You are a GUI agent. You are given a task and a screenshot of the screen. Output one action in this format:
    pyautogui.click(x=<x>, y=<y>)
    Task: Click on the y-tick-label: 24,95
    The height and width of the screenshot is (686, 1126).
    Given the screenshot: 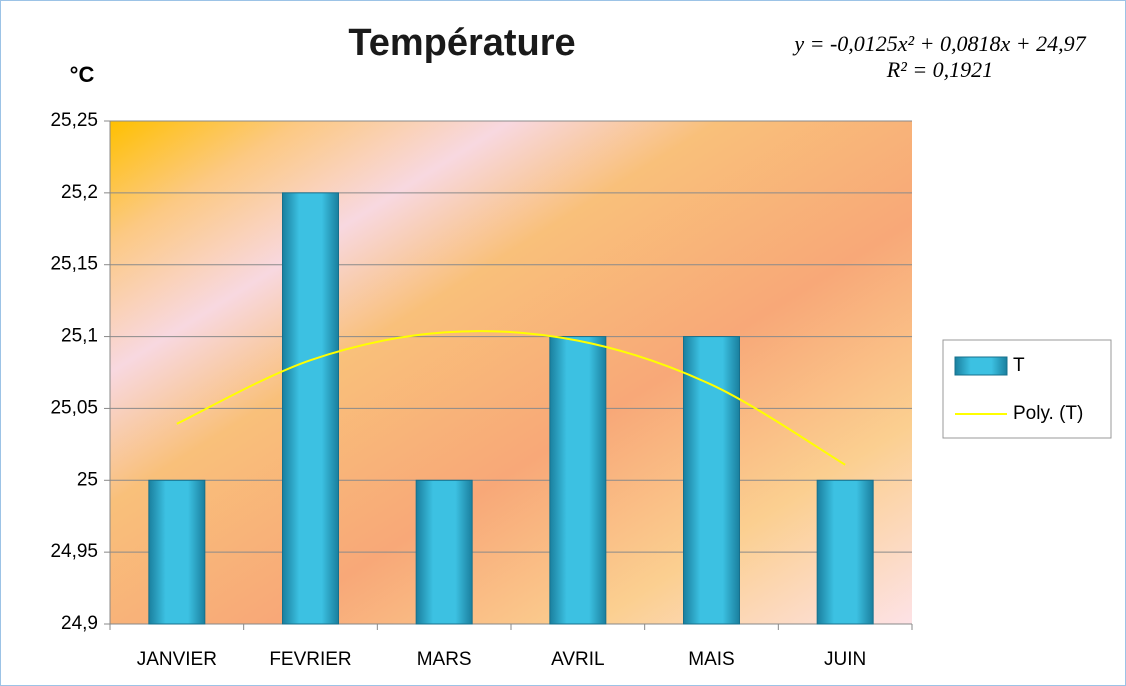 What is the action you would take?
    pyautogui.click(x=74, y=551)
    